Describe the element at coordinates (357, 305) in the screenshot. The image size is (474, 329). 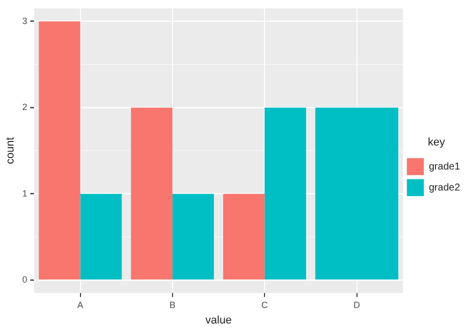
I see `x-tick-label: D` at that location.